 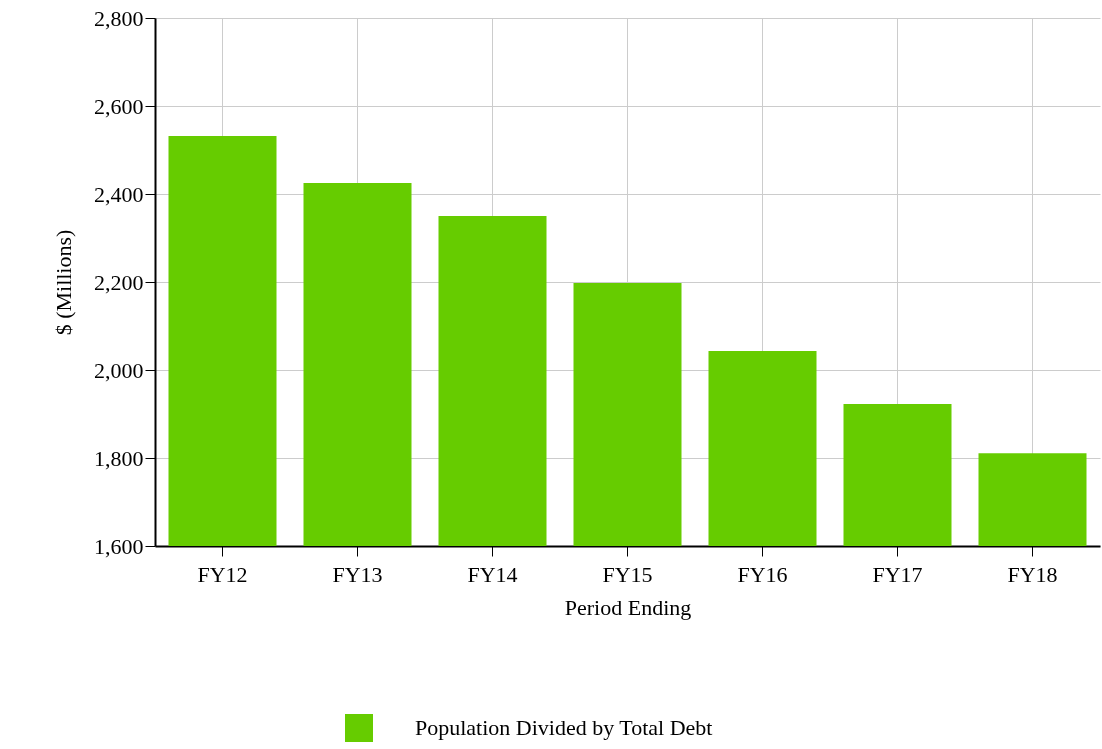 What do you see at coordinates (897, 574) in the screenshot?
I see `x-tick-label: FY17` at bounding box center [897, 574].